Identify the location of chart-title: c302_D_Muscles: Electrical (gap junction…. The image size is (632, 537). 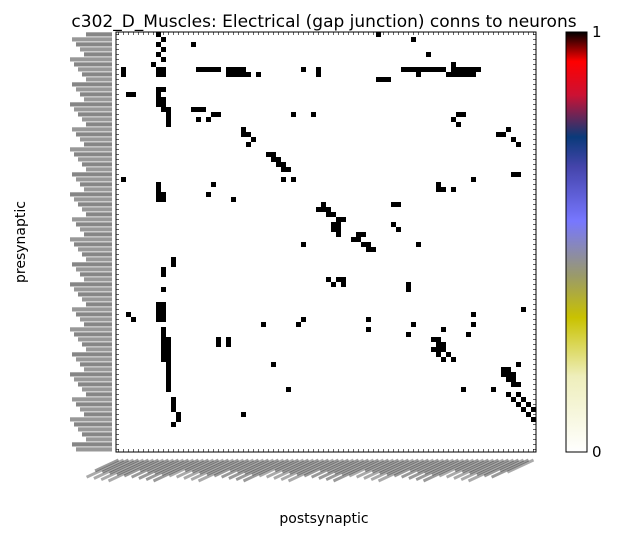
(323, 22).